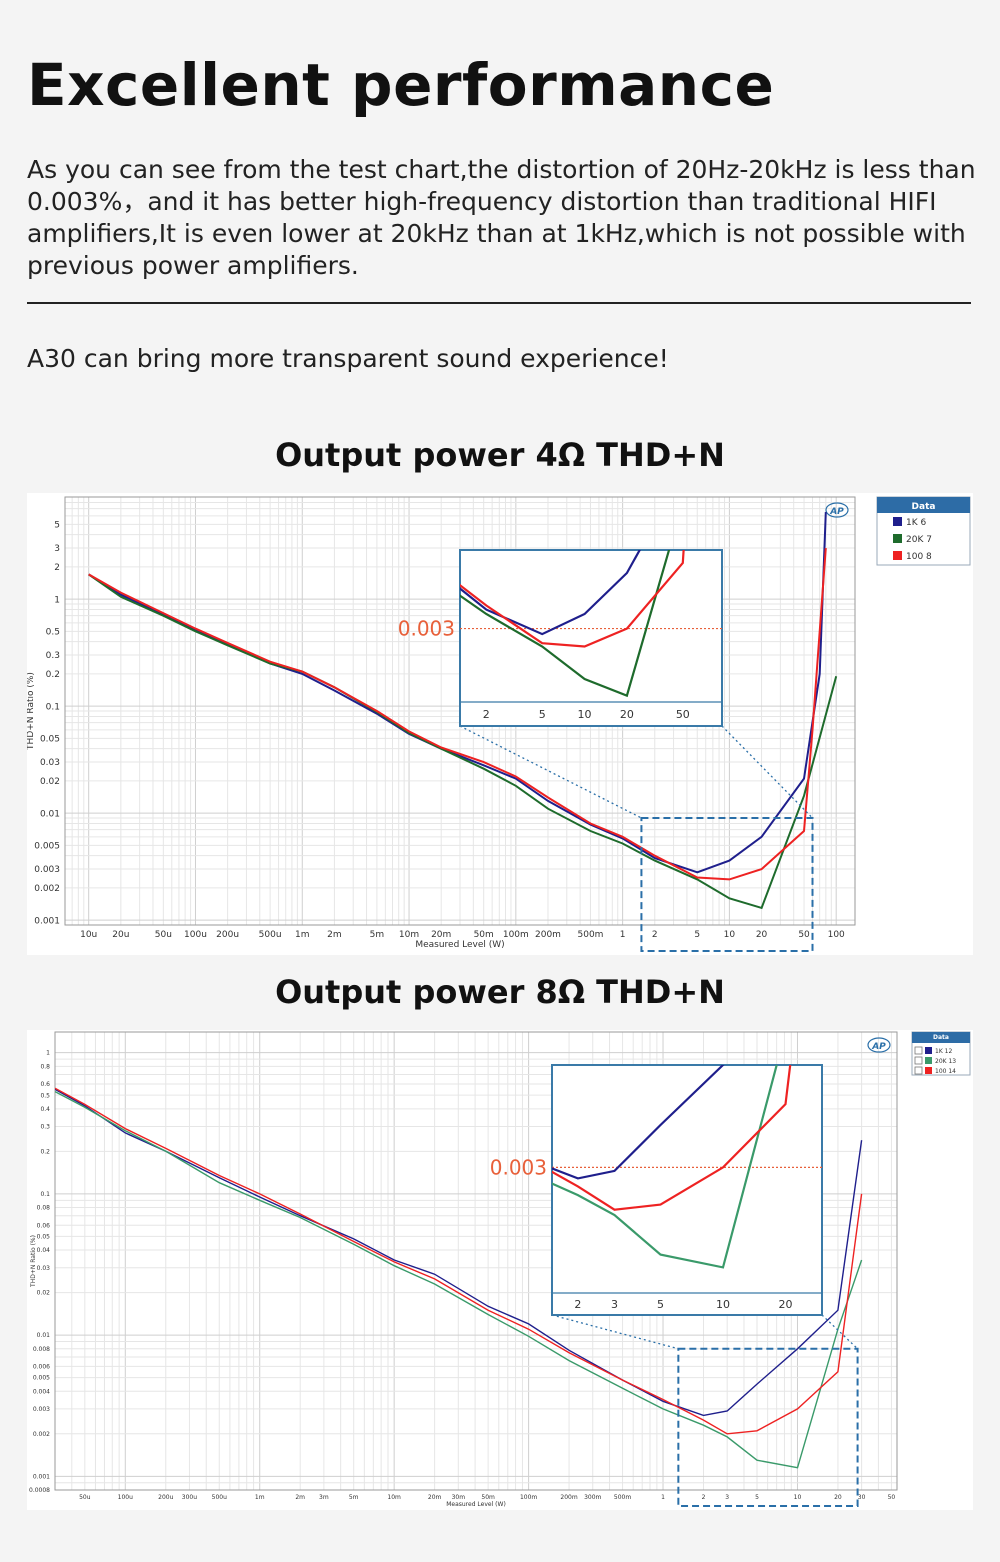 This screenshot has height=1562, width=1000. Describe the element at coordinates (41, 1391) in the screenshot. I see `y-tick-label: 0.004` at that location.